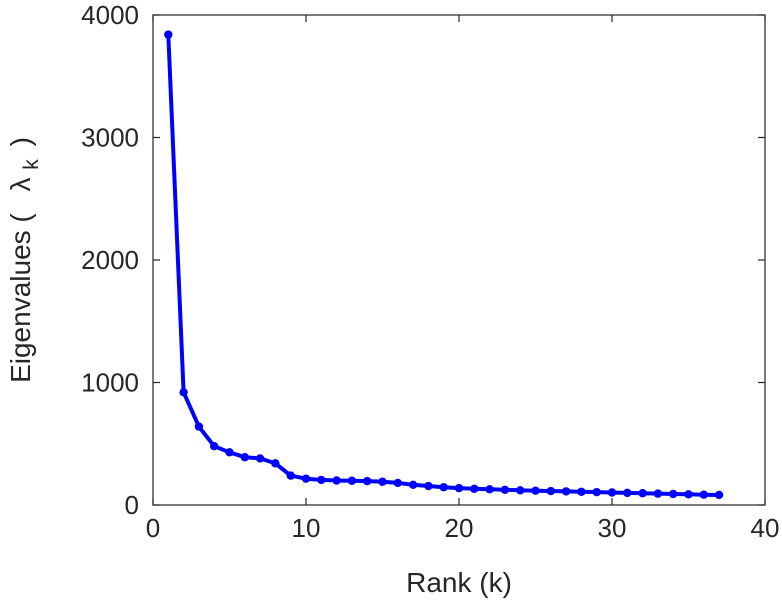 The width and height of the screenshot is (782, 600). I want to click on y-tick-label: 1000, so click(110, 383).